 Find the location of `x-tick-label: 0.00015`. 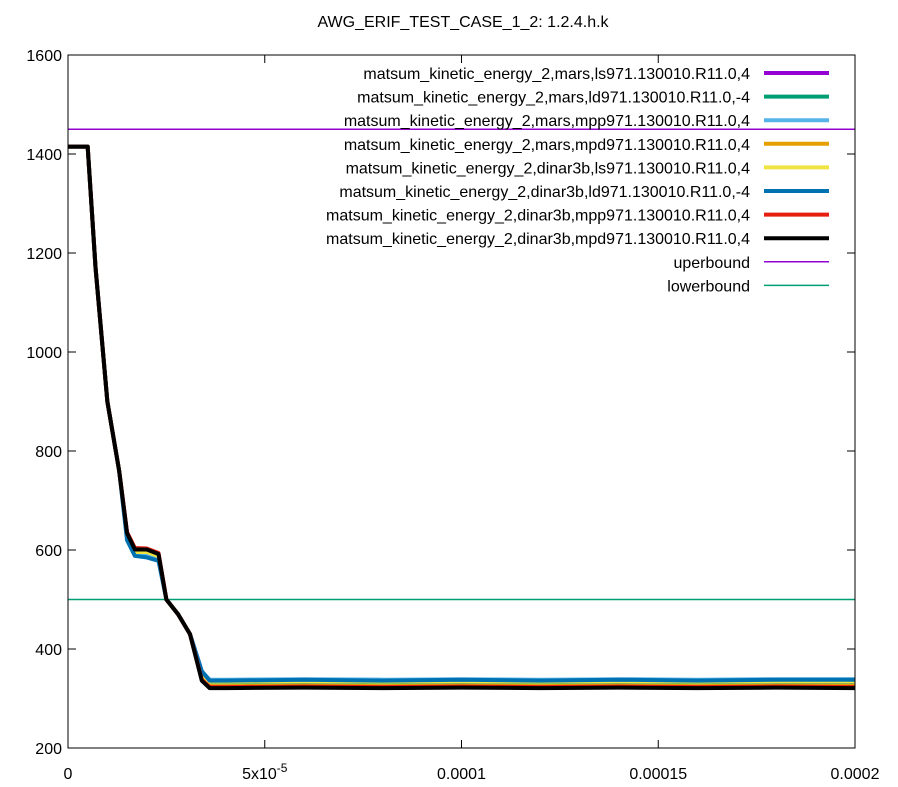

x-tick-label: 0.00015 is located at coordinates (658, 774).